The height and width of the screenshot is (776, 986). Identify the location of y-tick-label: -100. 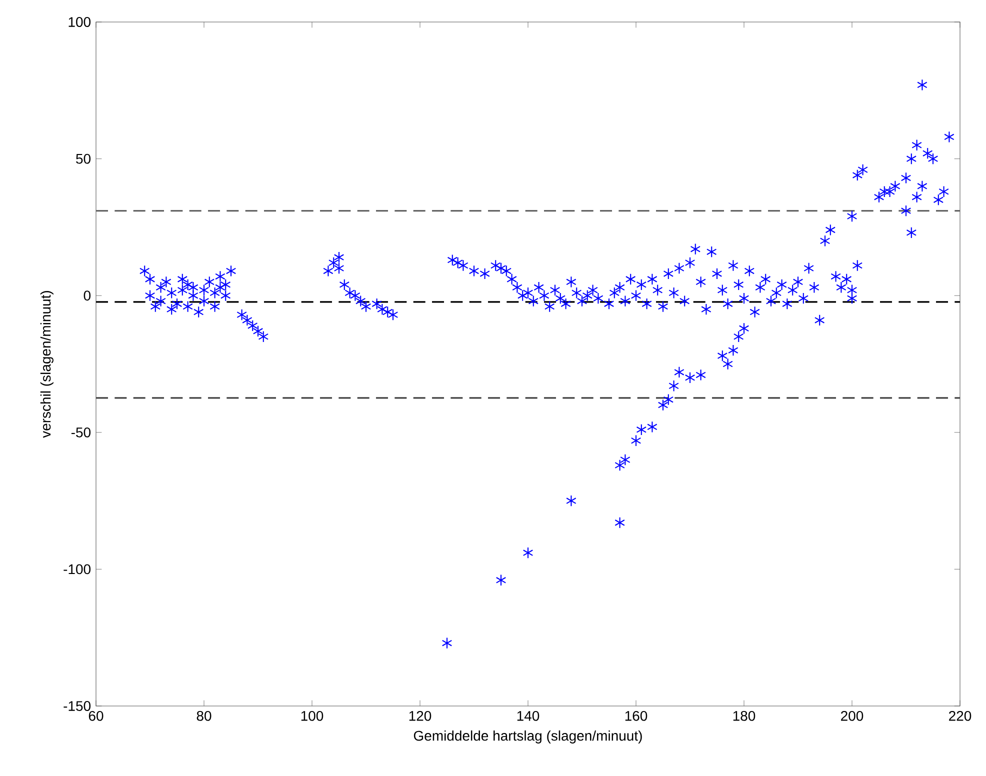
(77, 569).